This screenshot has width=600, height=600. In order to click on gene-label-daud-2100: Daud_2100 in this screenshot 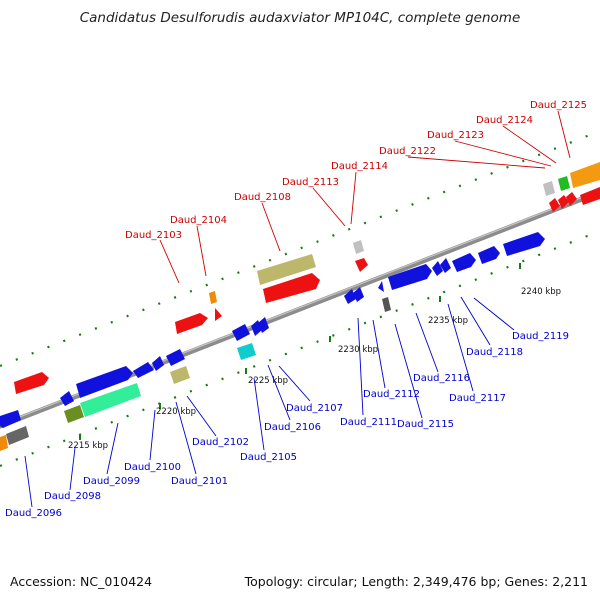, I will do `click(152, 467)`.